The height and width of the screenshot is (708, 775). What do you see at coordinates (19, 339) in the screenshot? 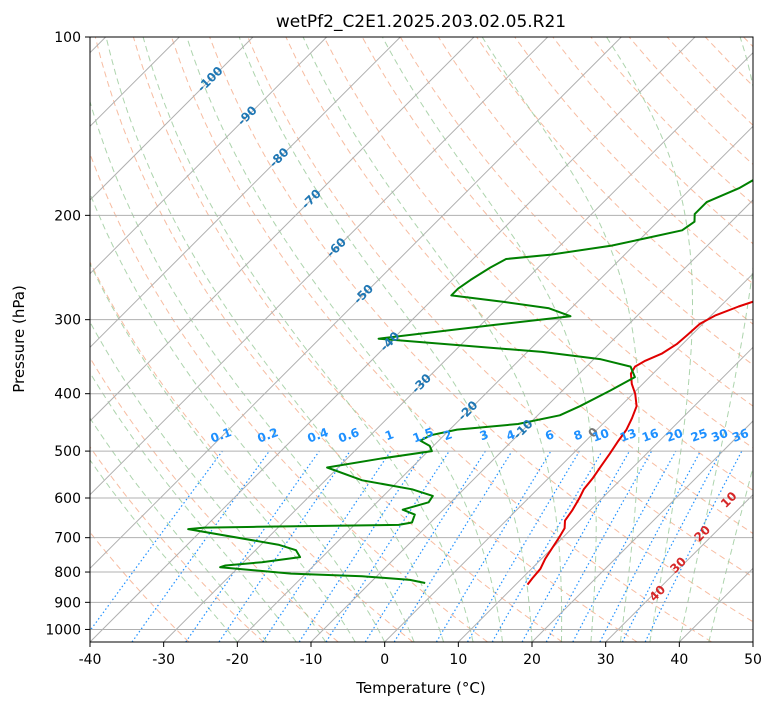
I see `y-axis-title: Pressure (hPa)` at bounding box center [19, 339].